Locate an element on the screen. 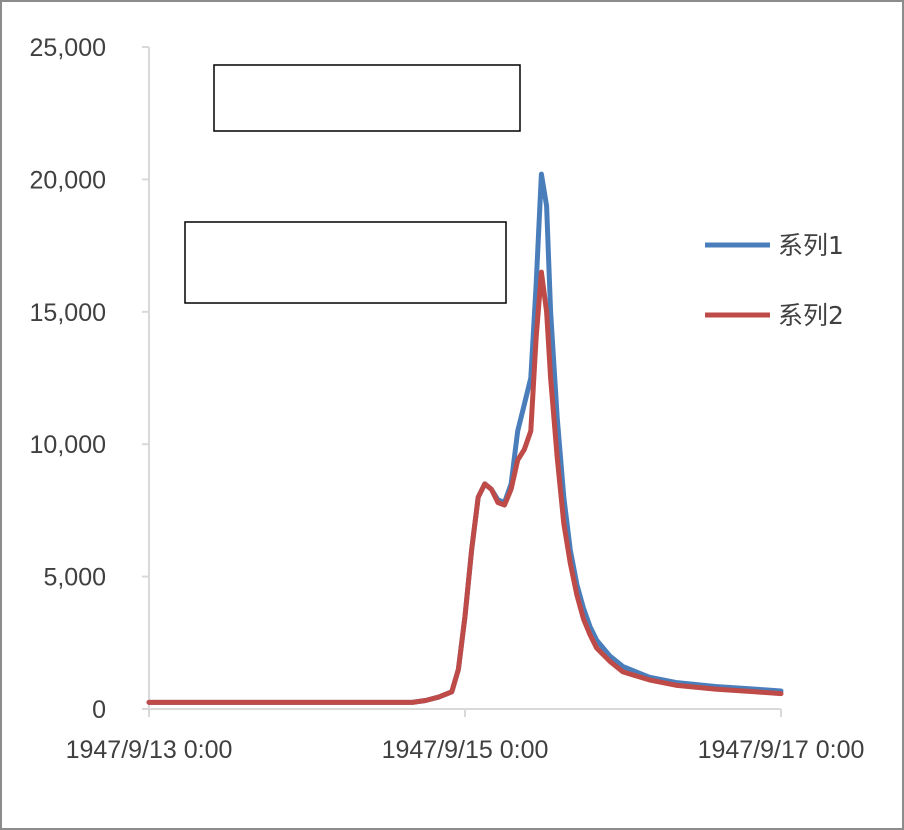 This screenshot has width=904, height=830. y-tick-label: 0 is located at coordinates (99, 710).